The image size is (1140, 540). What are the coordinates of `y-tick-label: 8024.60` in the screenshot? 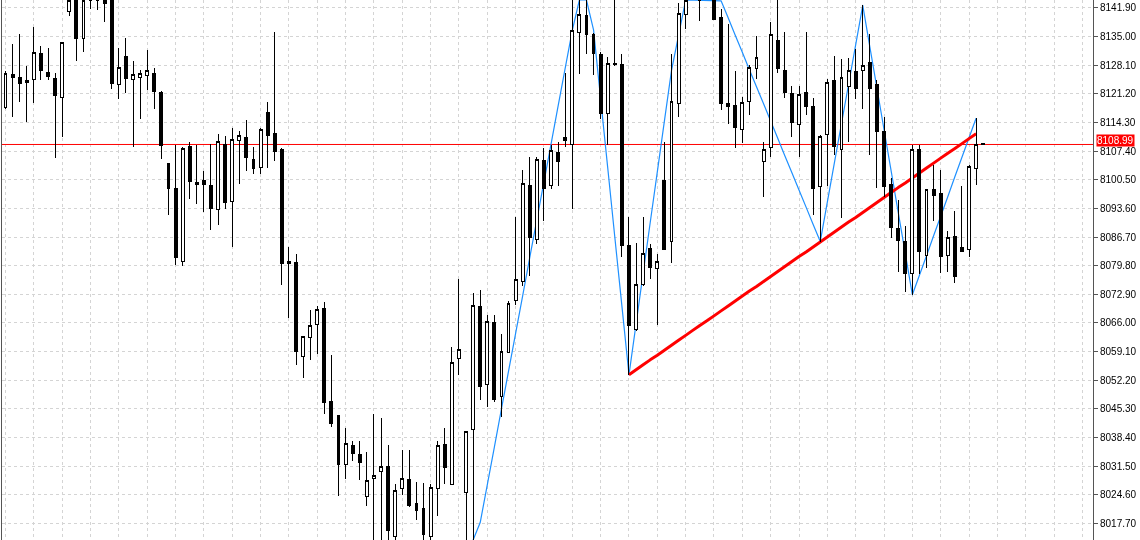 It's located at (1118, 495).